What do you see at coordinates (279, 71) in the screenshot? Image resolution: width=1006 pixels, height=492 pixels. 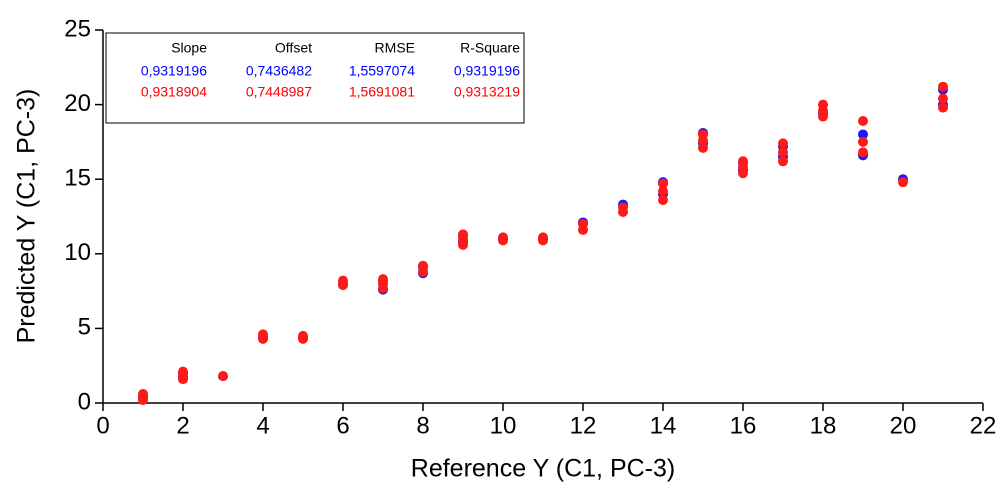 I see `stats-value: 0,7436482` at bounding box center [279, 71].